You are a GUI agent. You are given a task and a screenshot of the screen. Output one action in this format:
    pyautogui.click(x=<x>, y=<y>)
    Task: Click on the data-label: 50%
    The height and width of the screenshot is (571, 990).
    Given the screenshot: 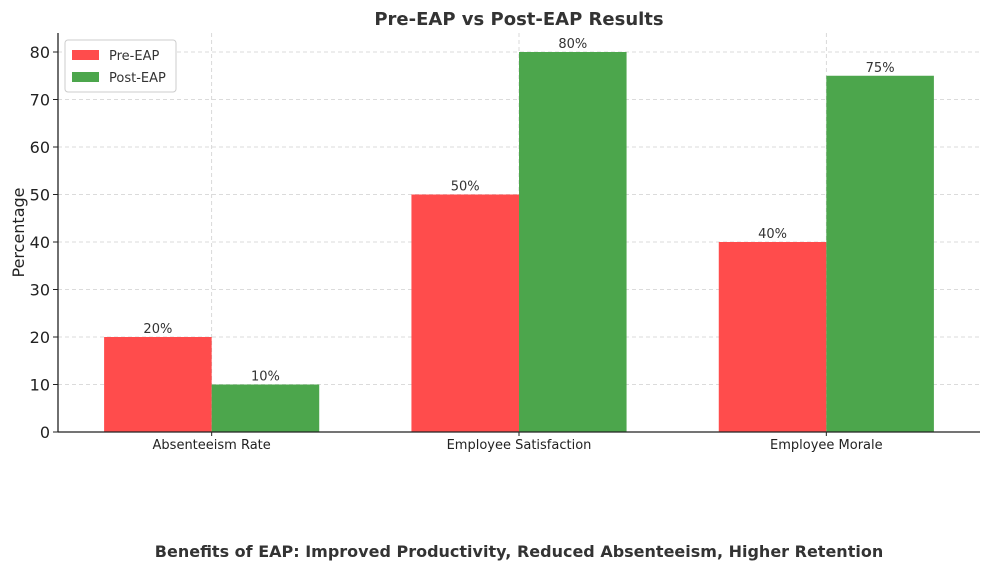 What is the action you would take?
    pyautogui.click(x=465, y=187)
    